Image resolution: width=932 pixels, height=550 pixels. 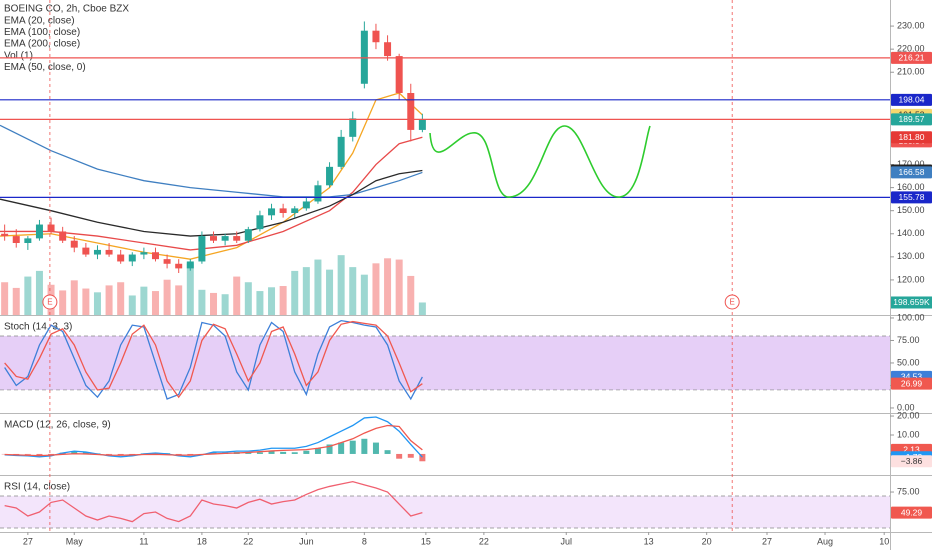 What do you see at coordinates (911, 302) in the screenshot?
I see `volume-label: 198.659K` at bounding box center [911, 302].